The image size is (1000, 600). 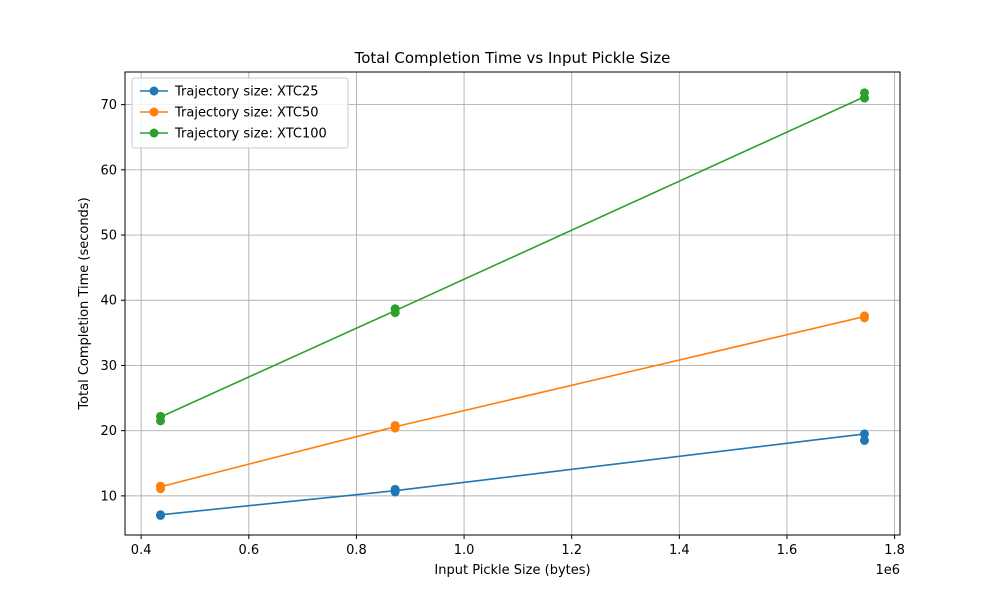 I want to click on legend-item: Trajectory size: XTC50, so click(x=229, y=113).